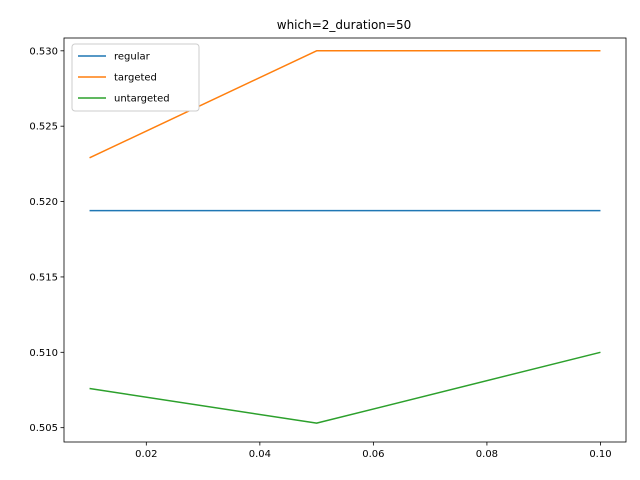 This screenshot has width=640, height=480. Describe the element at coordinates (600, 454) in the screenshot. I see `x-tick-label: 0.10` at that location.